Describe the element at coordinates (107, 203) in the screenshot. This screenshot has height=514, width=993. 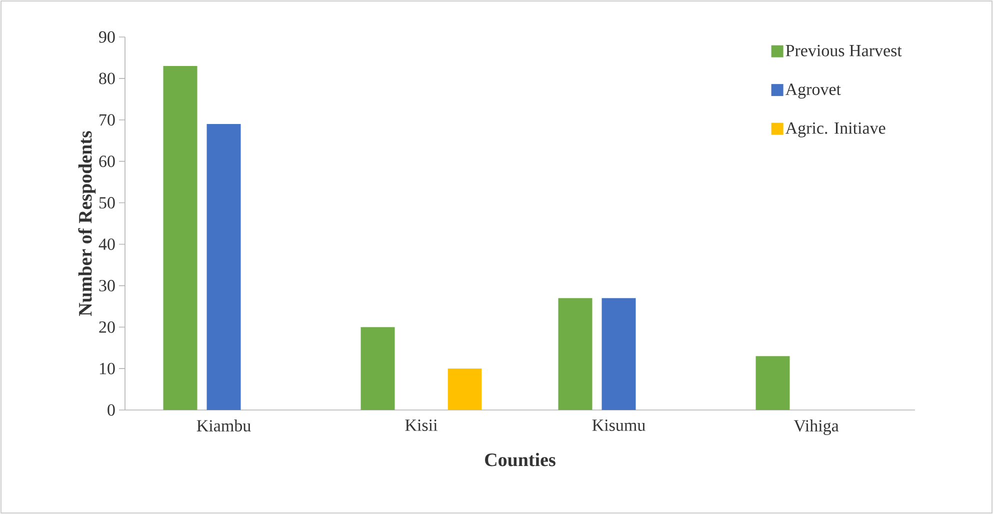
I see `y-tick-label: 50` at that location.